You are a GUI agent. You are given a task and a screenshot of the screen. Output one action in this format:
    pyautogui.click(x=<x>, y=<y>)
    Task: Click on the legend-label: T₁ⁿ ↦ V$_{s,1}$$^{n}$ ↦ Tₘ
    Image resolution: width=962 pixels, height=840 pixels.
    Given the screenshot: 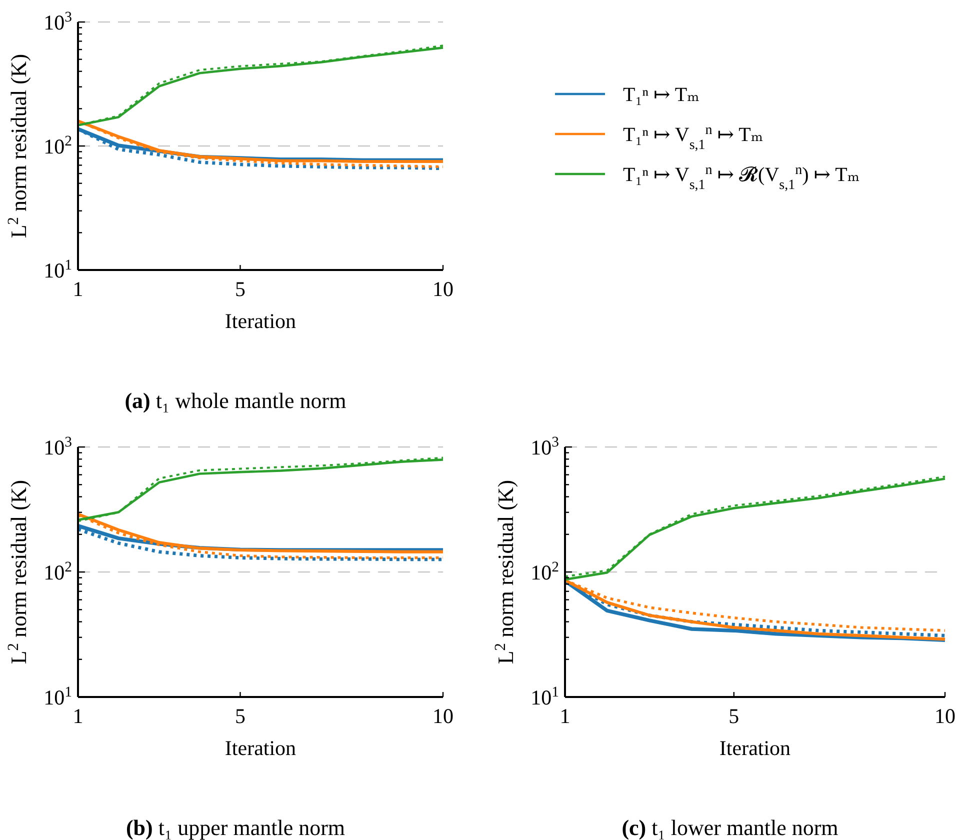 What is the action you would take?
    pyautogui.click(x=693, y=137)
    